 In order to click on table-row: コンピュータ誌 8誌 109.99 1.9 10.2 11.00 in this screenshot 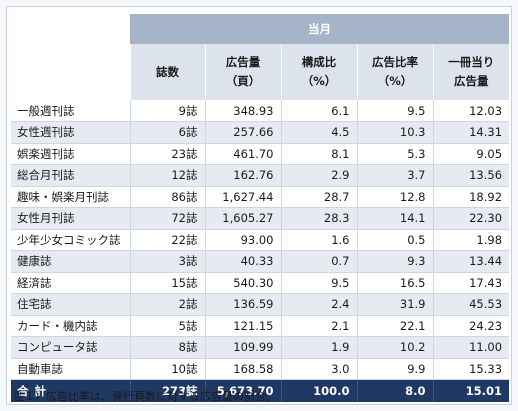, I will do `click(260, 347)`.